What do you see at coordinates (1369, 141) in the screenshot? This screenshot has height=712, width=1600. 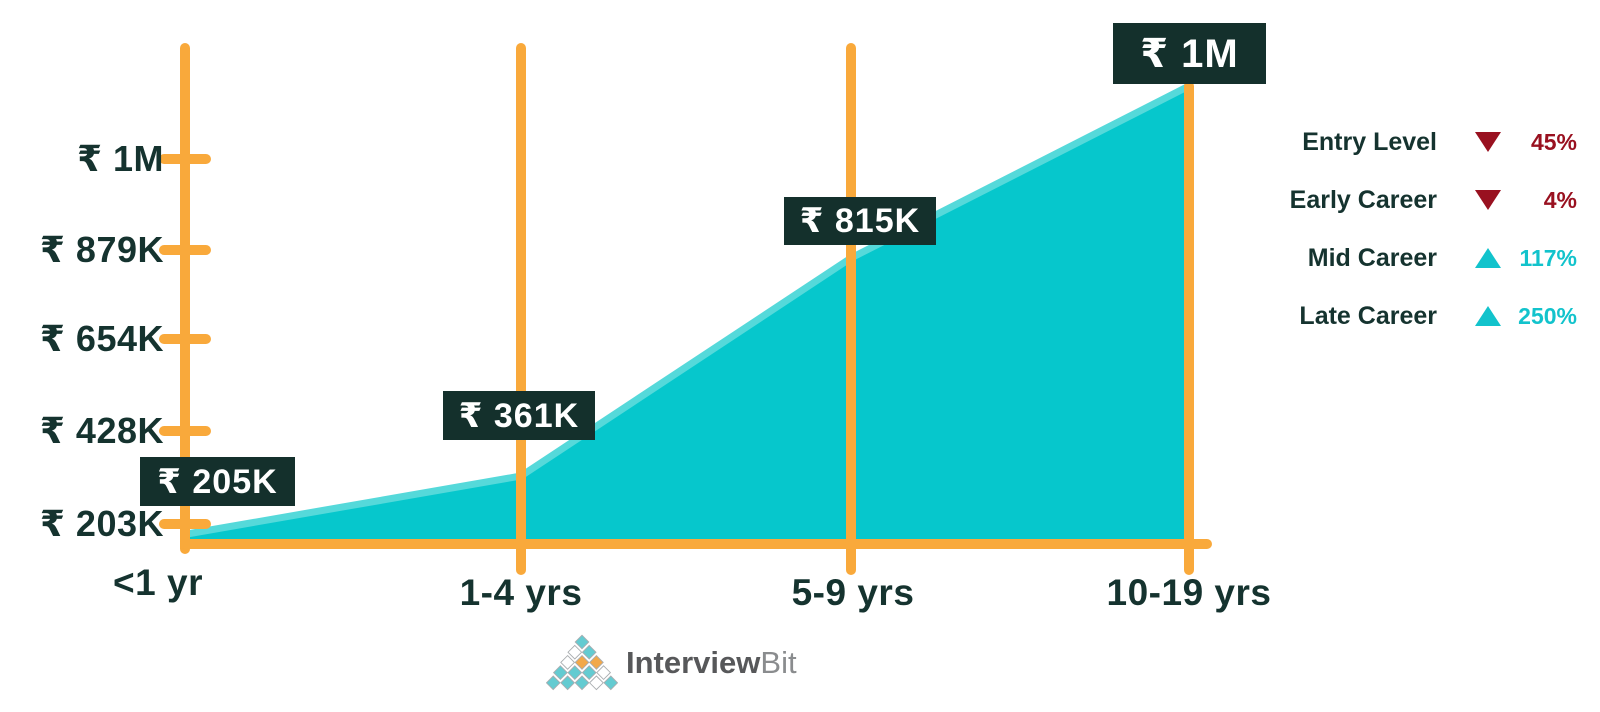 I see `legend-label: Entry Level` at bounding box center [1369, 141].